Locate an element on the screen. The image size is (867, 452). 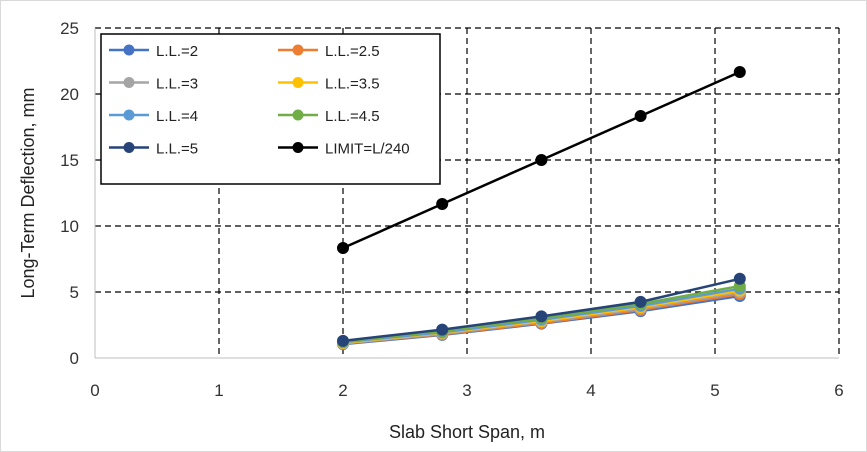
legend-label: L.L.=2.5 is located at coordinates (352, 51).